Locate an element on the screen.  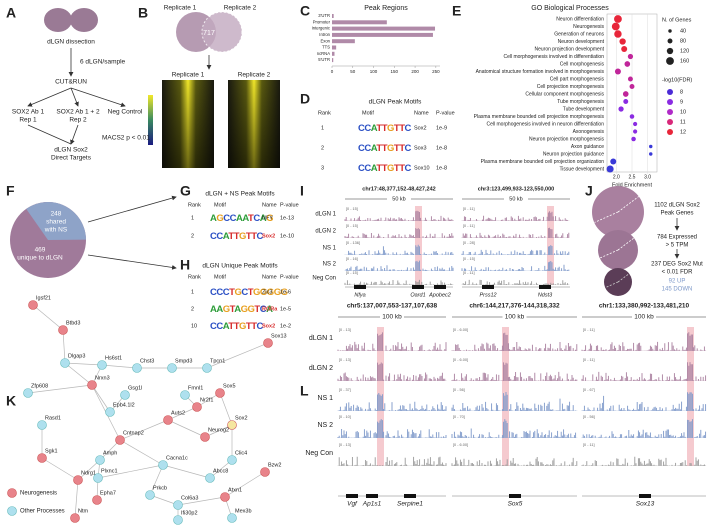
y-tick-label: Axonogenesis is located at coordinates (589, 132).